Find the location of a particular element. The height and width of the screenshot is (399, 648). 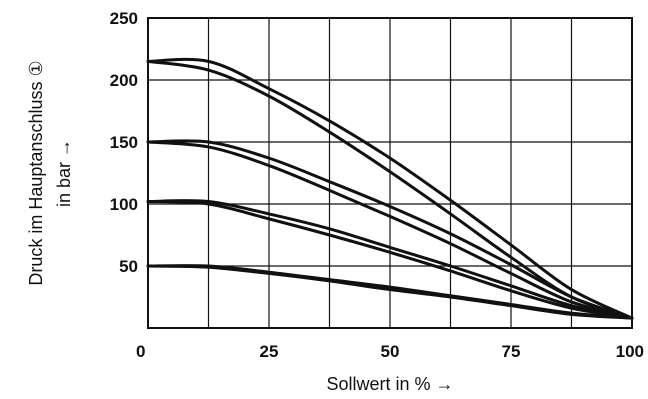

y-axis-label-line1: Druck im Hauptanschluss ① is located at coordinates (36, 172).